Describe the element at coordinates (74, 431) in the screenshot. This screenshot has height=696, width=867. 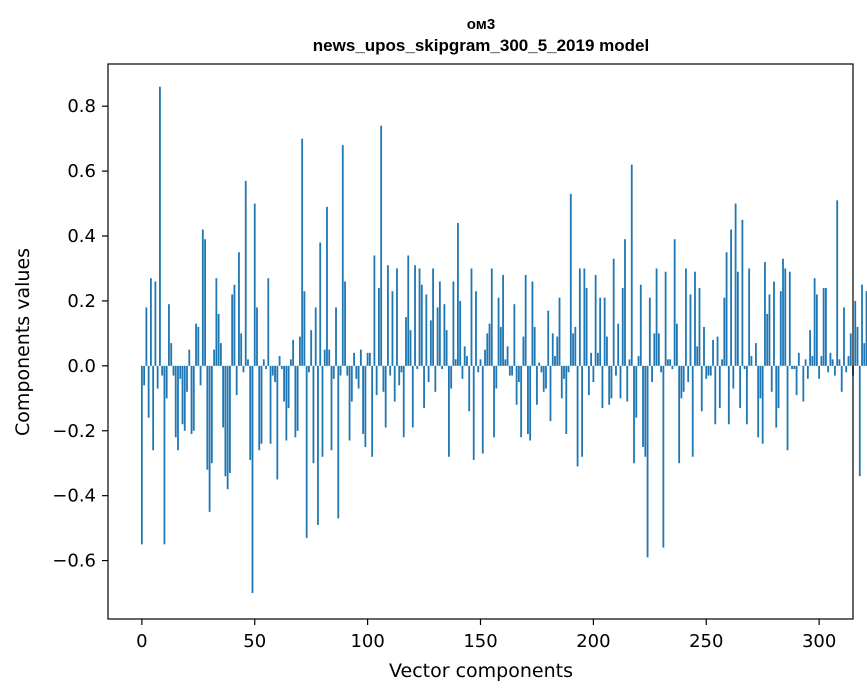
I see `y-tick-label: −0.2` at that location.